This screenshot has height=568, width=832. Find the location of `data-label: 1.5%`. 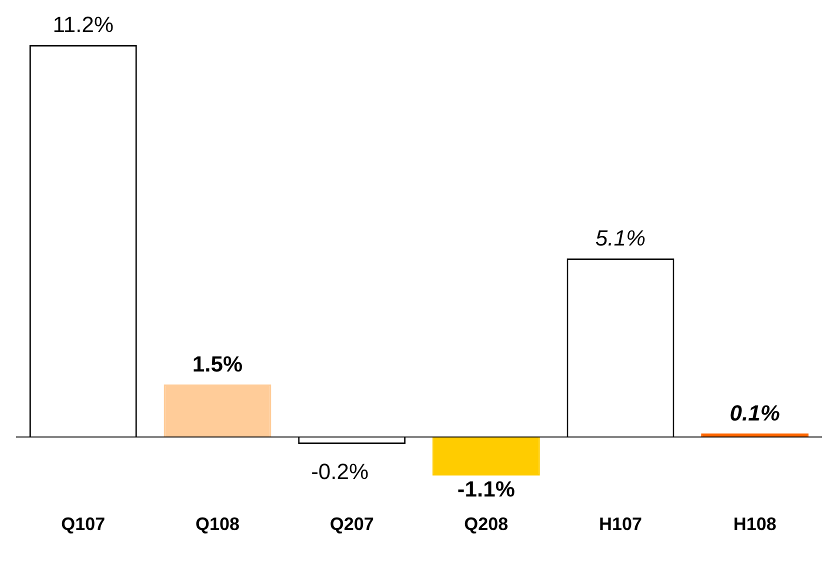

data-label: 1.5% is located at coordinates (217, 364).